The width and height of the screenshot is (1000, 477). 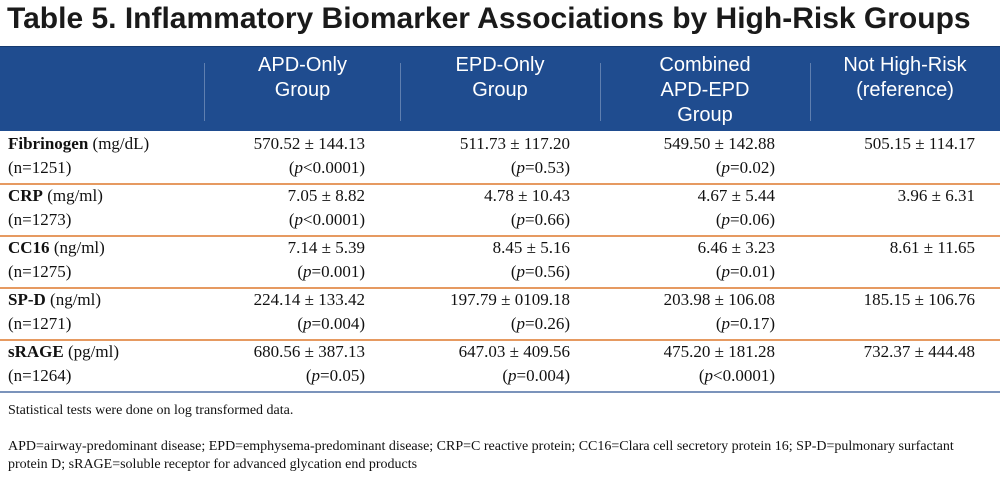 What do you see at coordinates (719, 143) in the screenshot?
I see `value-cell: 549.50 ± 142.88` at bounding box center [719, 143].